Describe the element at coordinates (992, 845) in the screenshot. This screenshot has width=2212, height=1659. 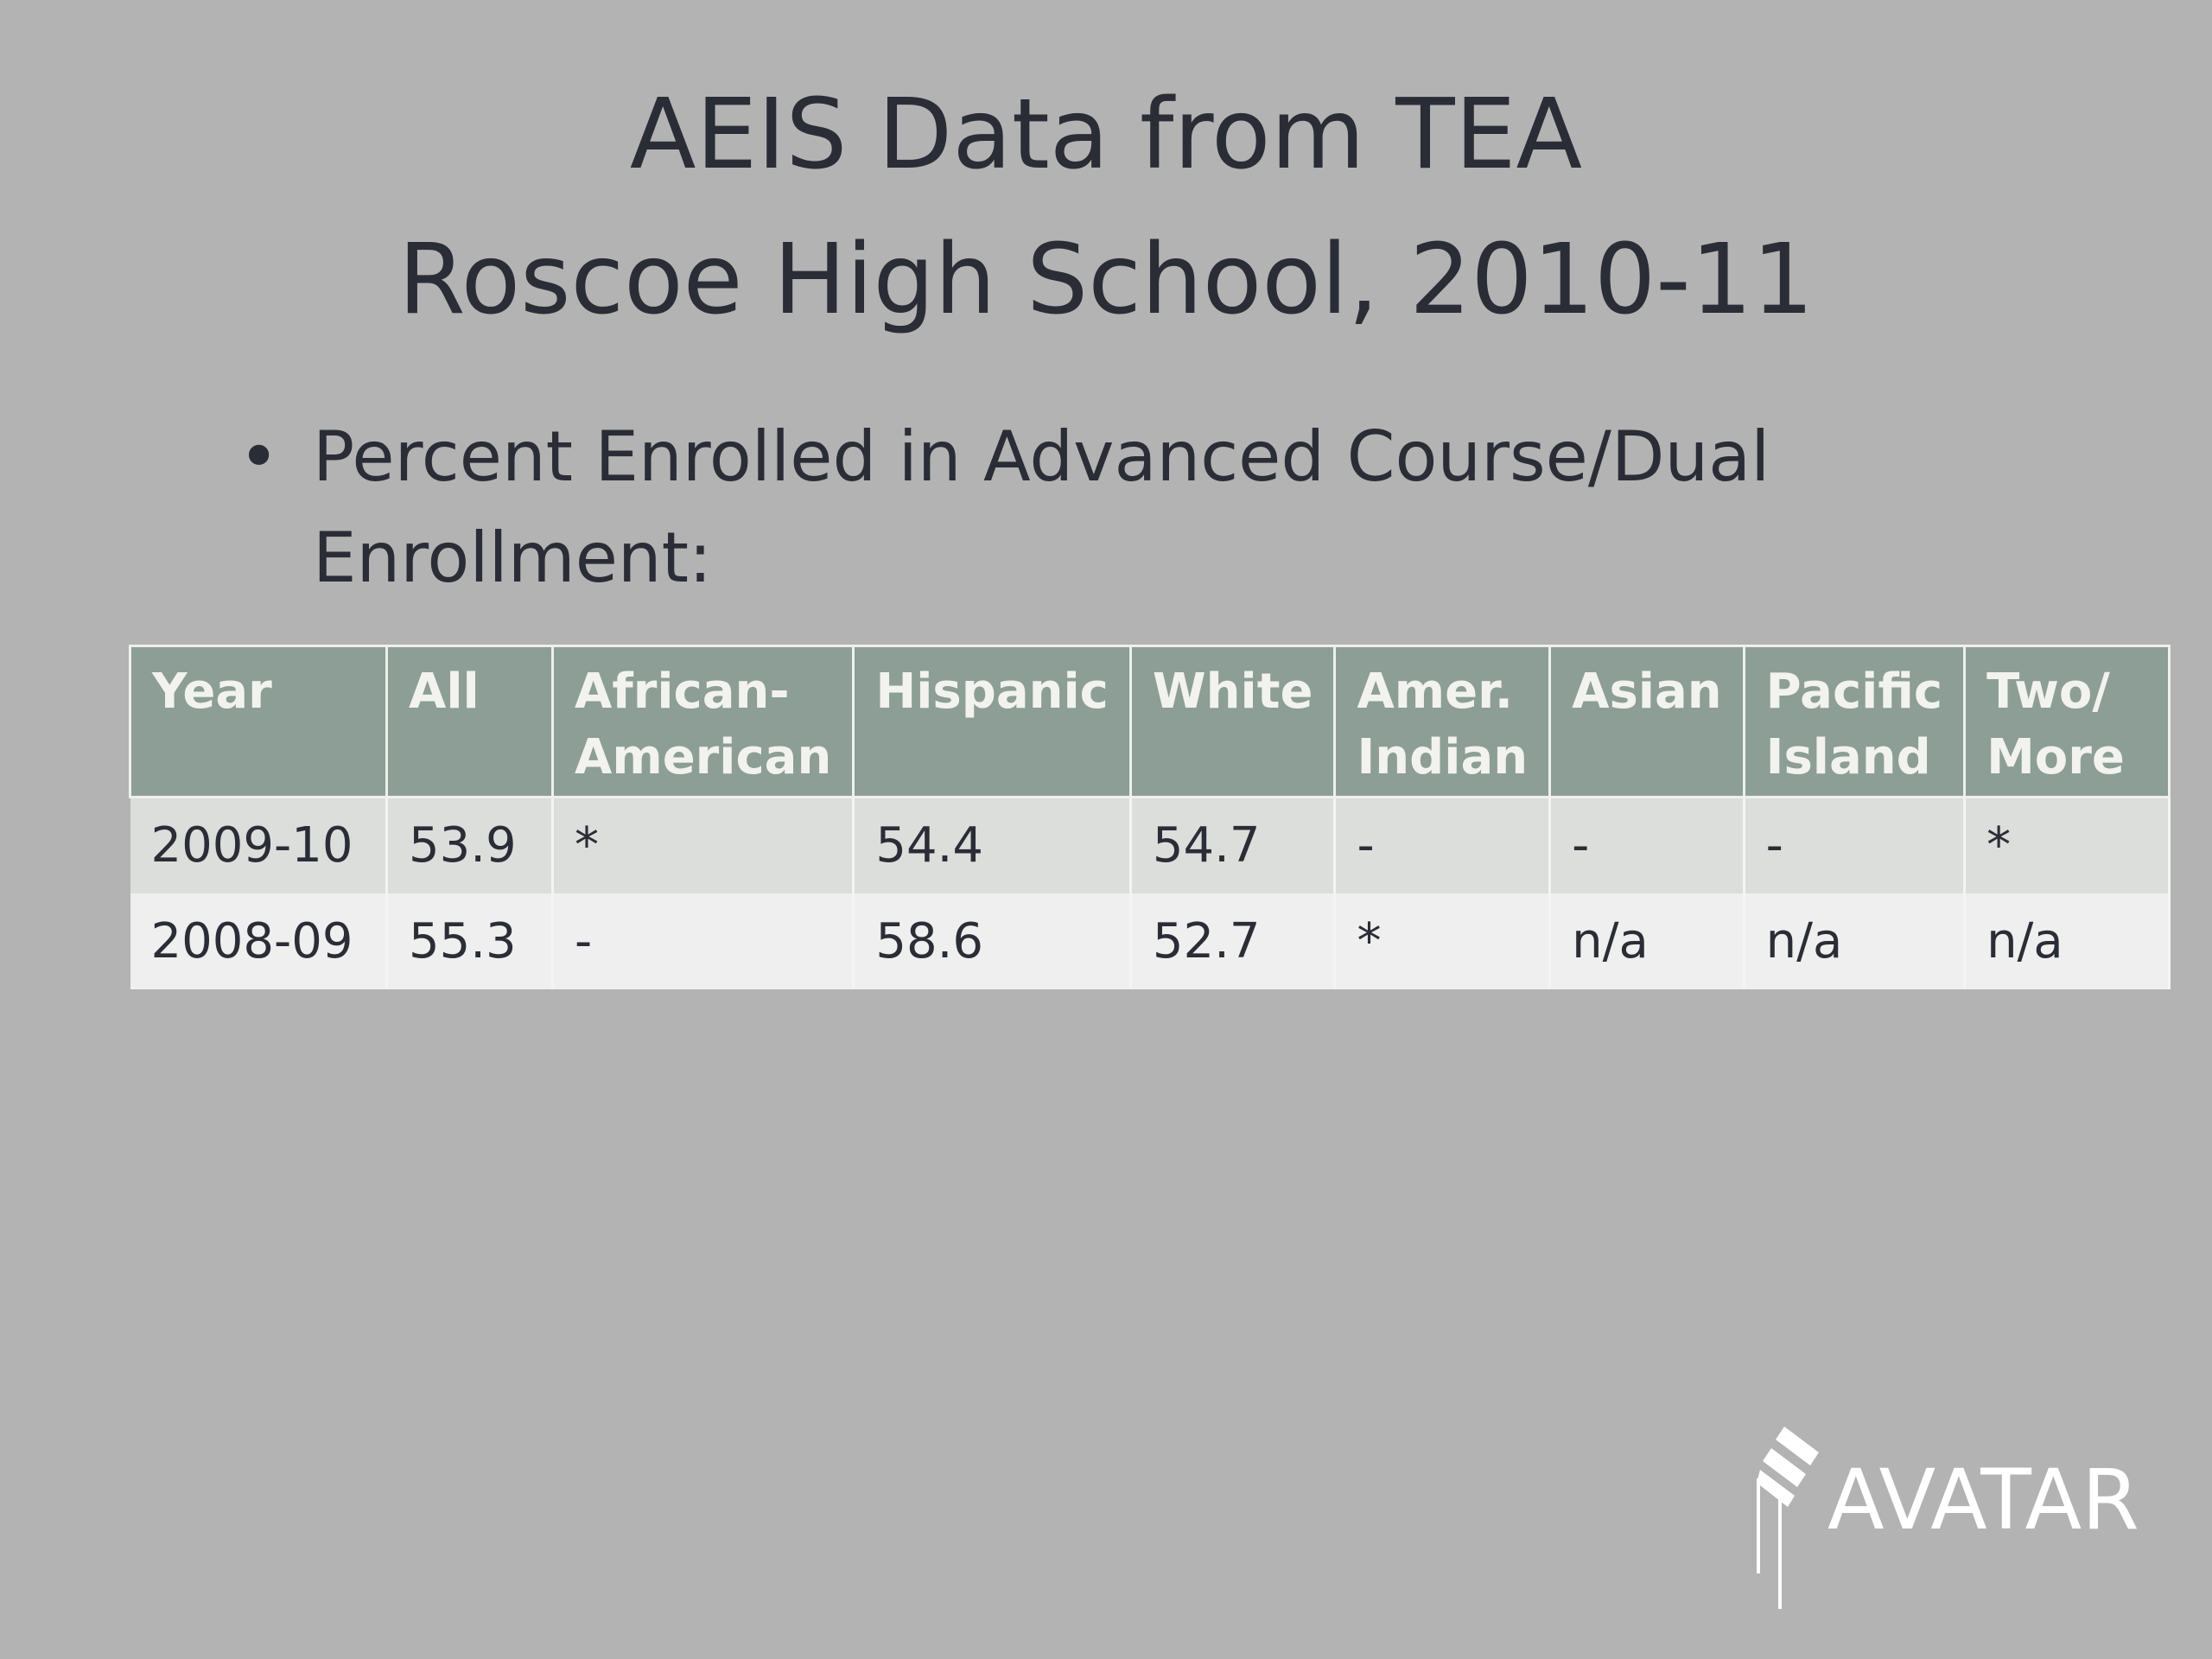
I see `table-cell: 54.4` at that location.